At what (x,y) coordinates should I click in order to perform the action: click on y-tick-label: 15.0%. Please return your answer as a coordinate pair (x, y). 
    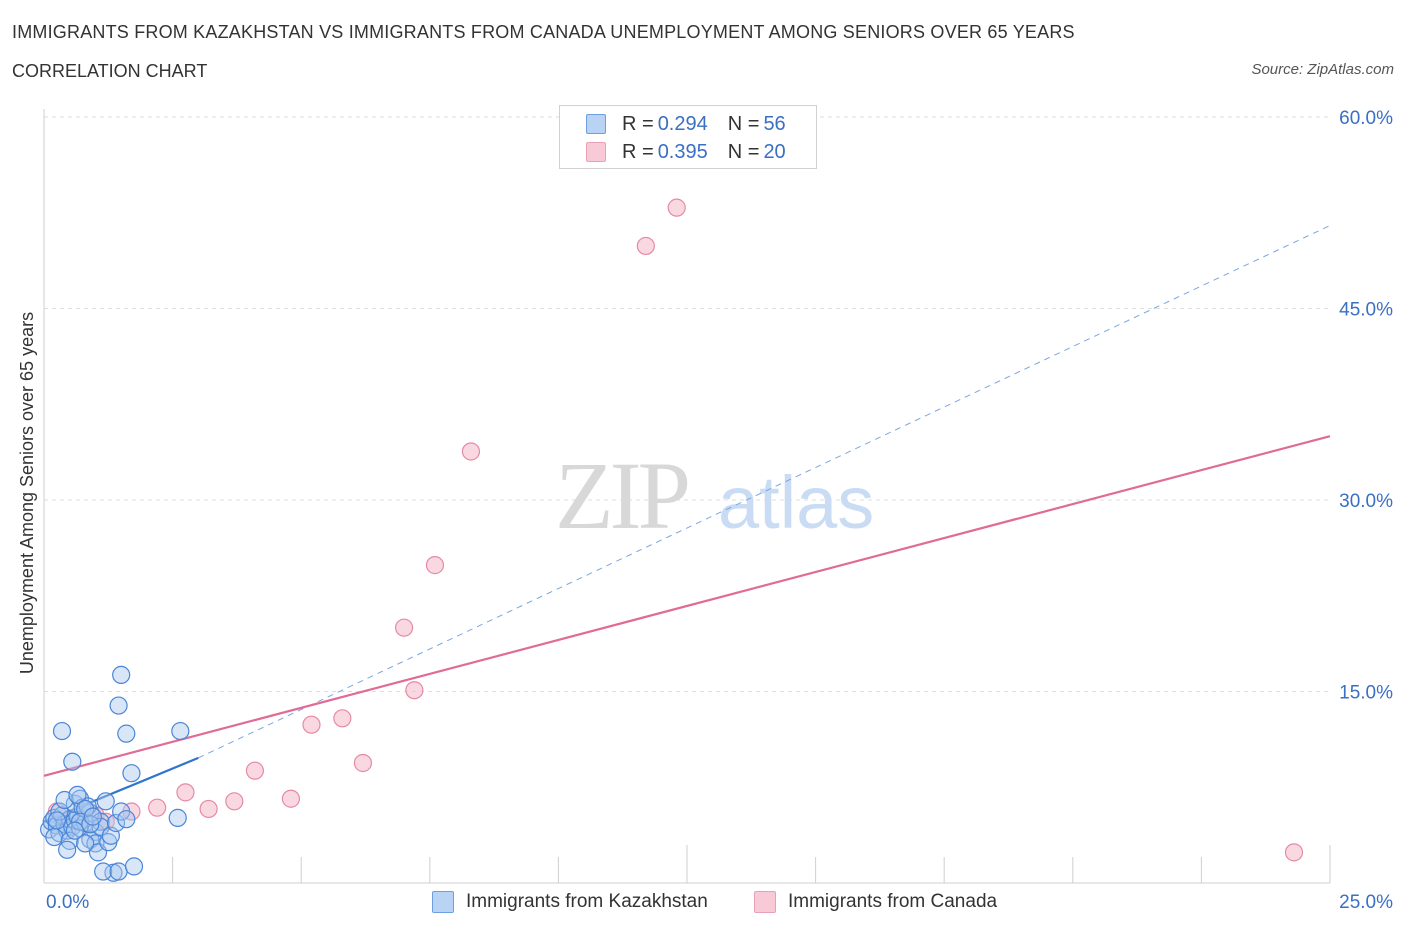
    Looking at the image, I should click on (1366, 693).